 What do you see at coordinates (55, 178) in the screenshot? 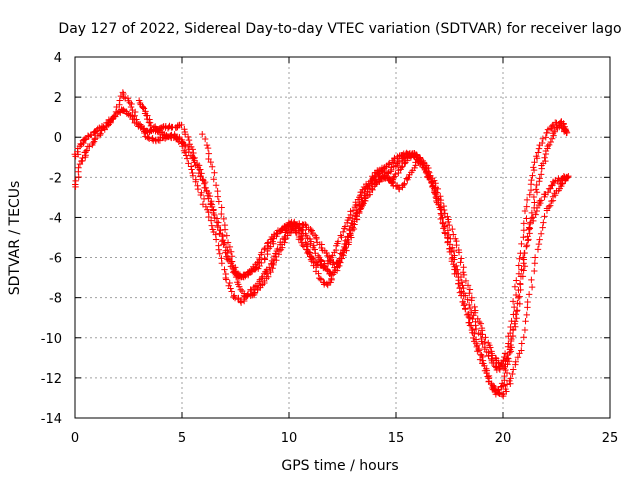
I see `y-tick-label: -2` at bounding box center [55, 178].